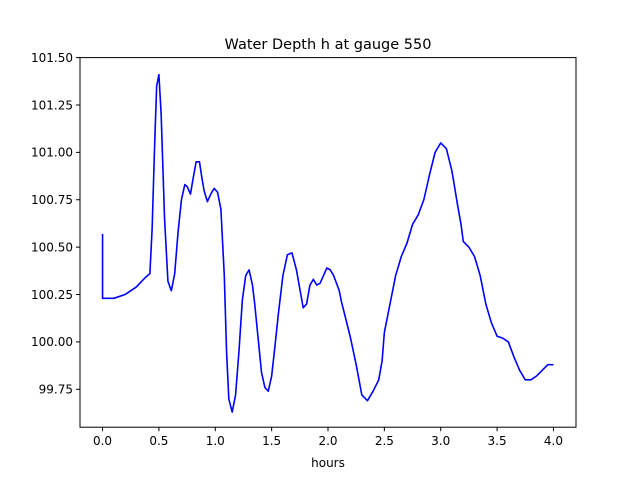 The height and width of the screenshot is (480, 640). I want to click on chart-title: Water Depth h at gauge 550, so click(328, 45).